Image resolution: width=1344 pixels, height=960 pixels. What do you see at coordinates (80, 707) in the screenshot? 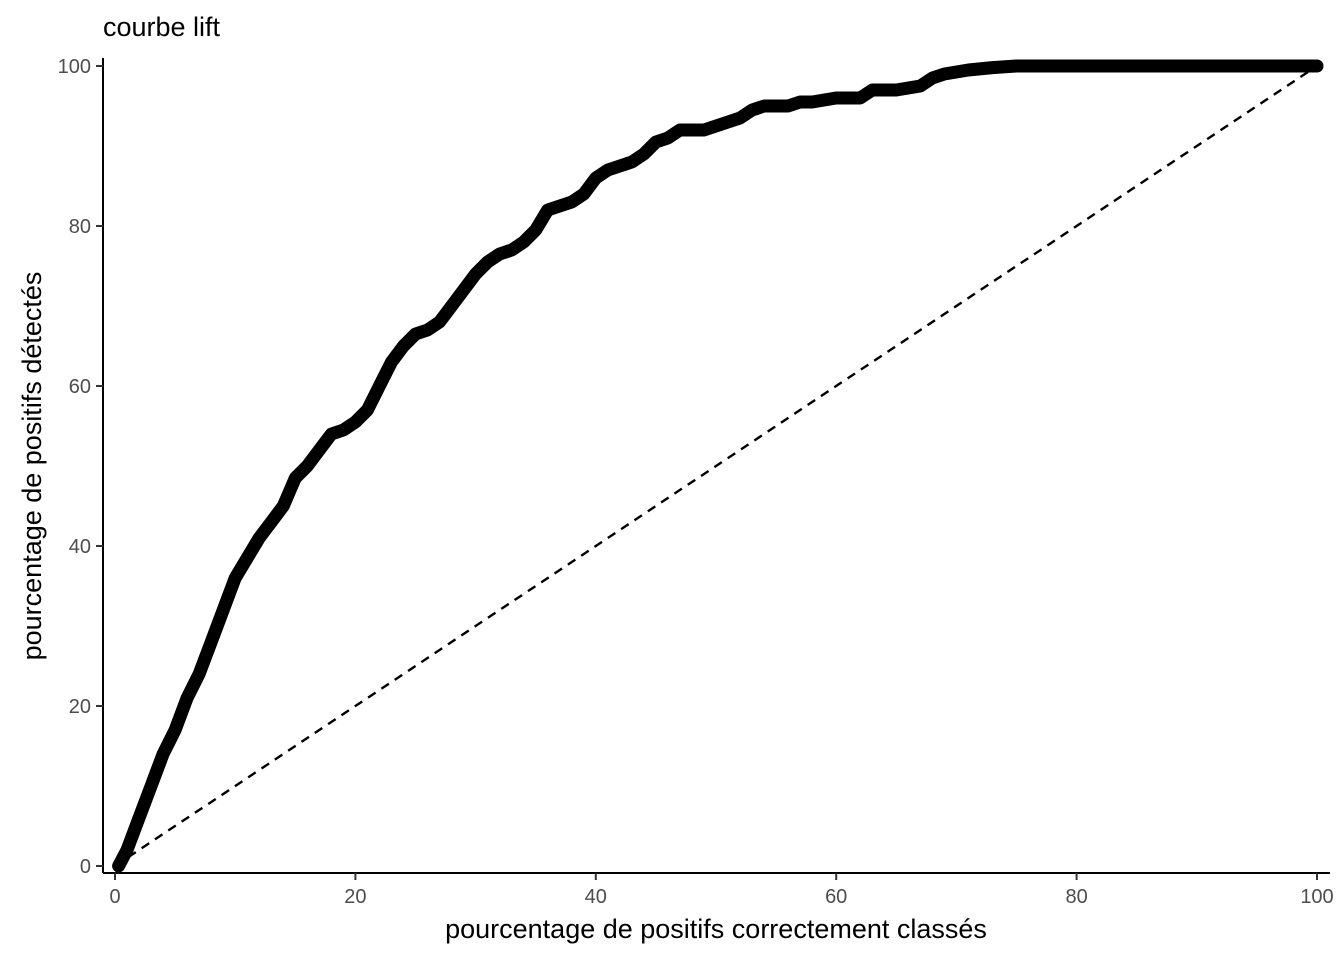
I see `y-tick-label: 20` at bounding box center [80, 707].